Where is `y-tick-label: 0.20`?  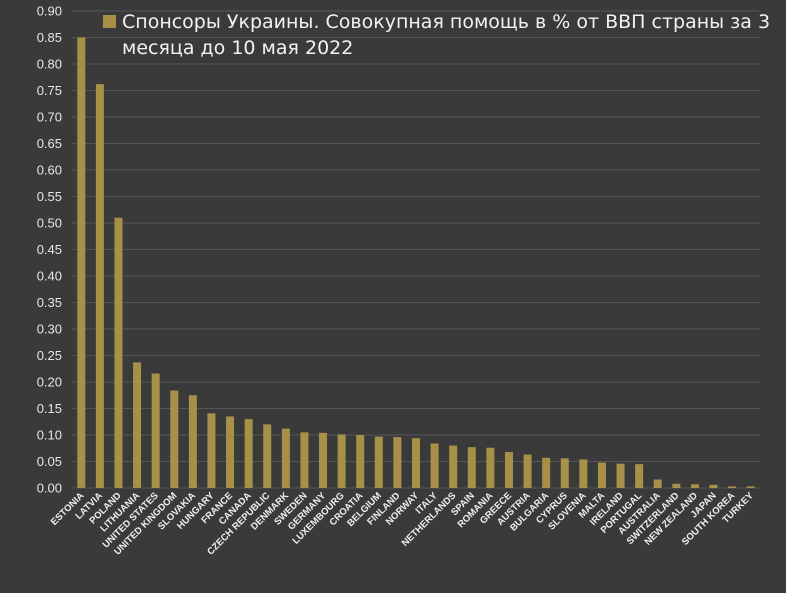 y-tick-label: 0.20 is located at coordinates (49, 382).